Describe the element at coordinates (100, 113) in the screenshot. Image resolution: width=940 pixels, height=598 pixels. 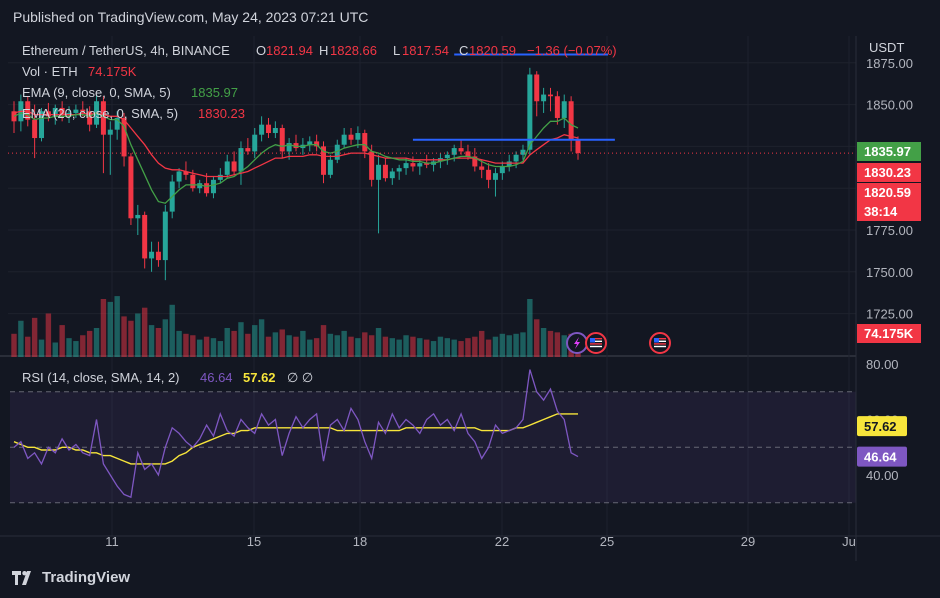
I see `legend-ema20-label: EMA (20, close, 0, SMA, 5)` at that location.